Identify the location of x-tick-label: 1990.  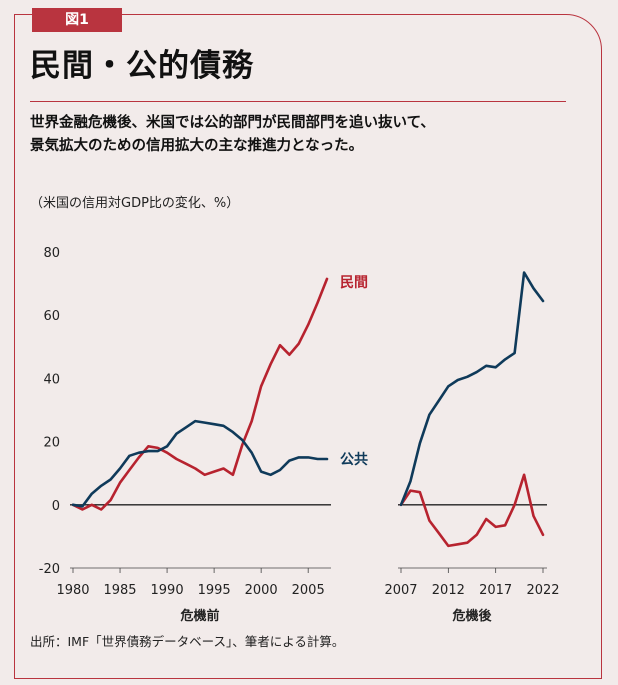
(167, 590).